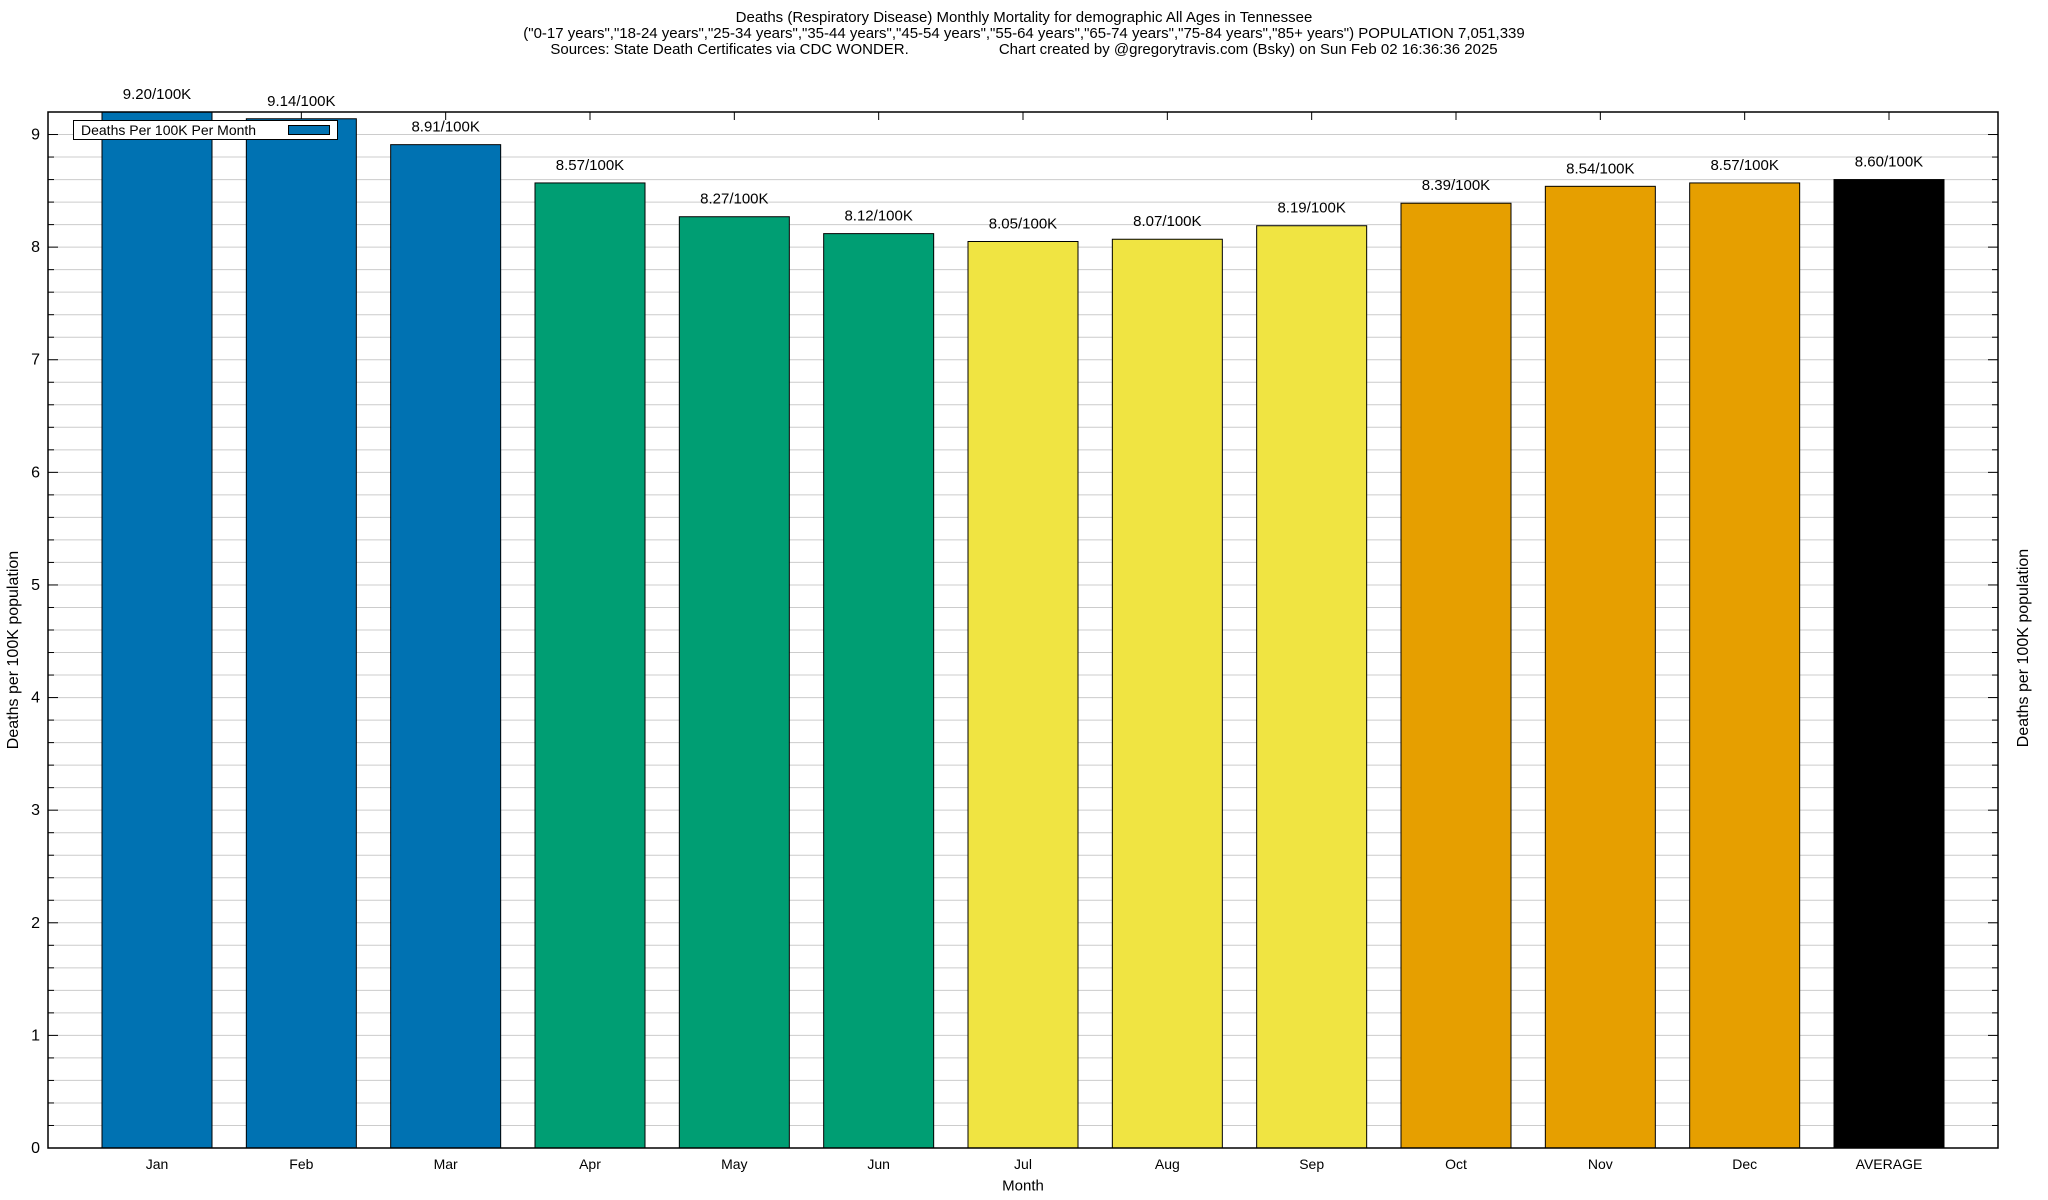 The image size is (2048, 1200). I want to click on y-tick-label: 3, so click(35, 810).